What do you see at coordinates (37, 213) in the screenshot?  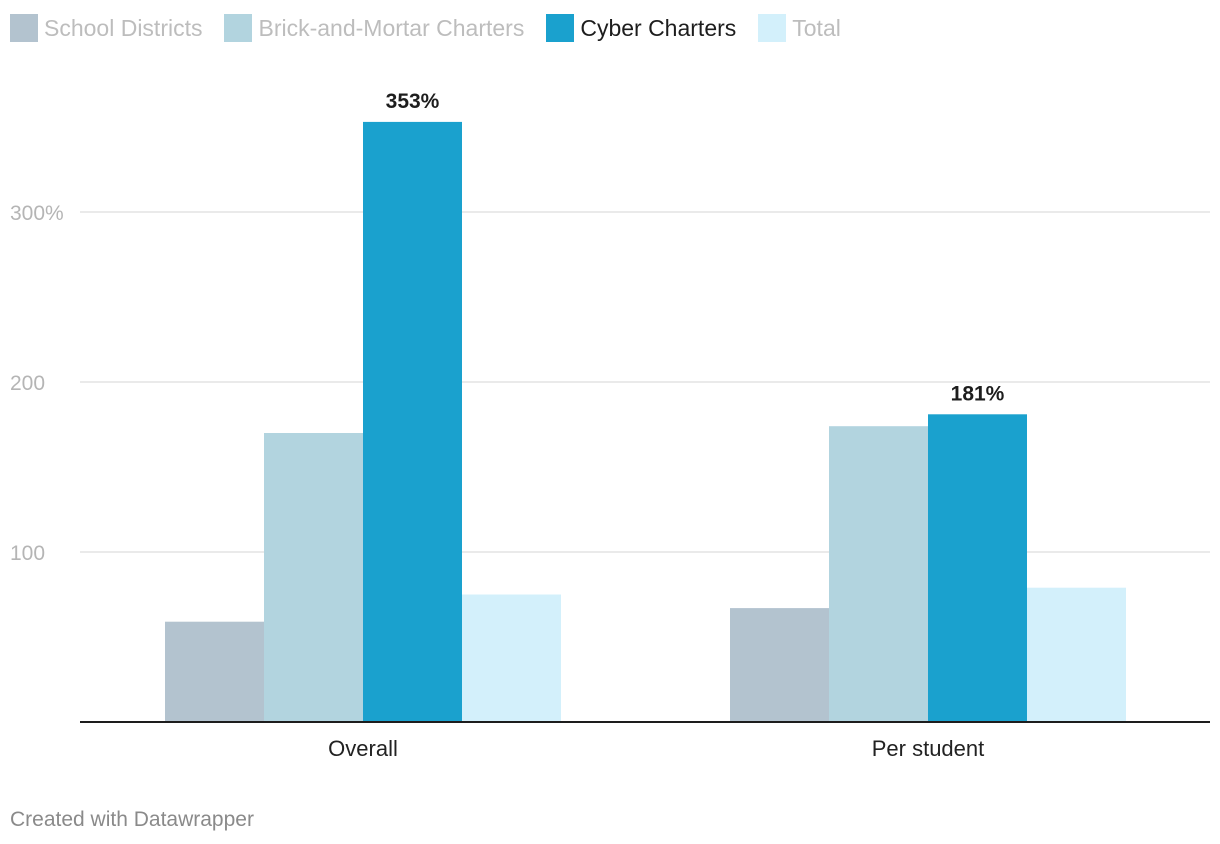 I see `y-tick-label: 300%` at bounding box center [37, 213].